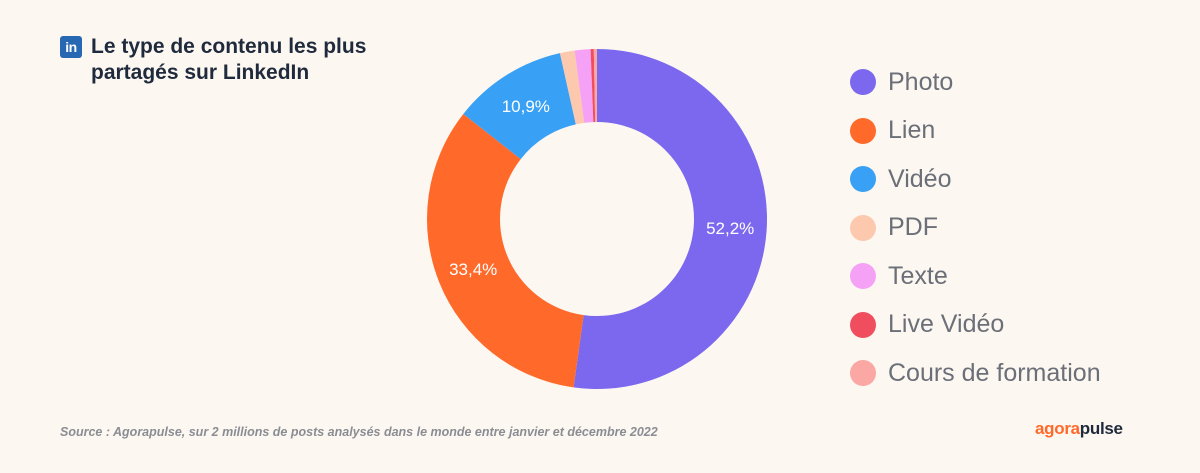  I want to click on legend-item: Photo, so click(975, 82).